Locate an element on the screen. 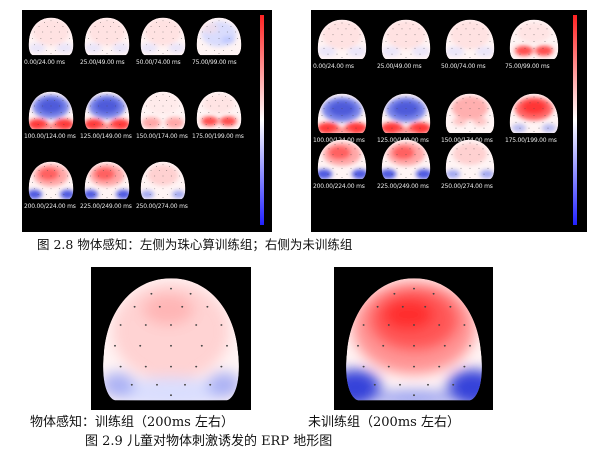  time-label: 175.00/199.00 ms is located at coordinates (531, 140).